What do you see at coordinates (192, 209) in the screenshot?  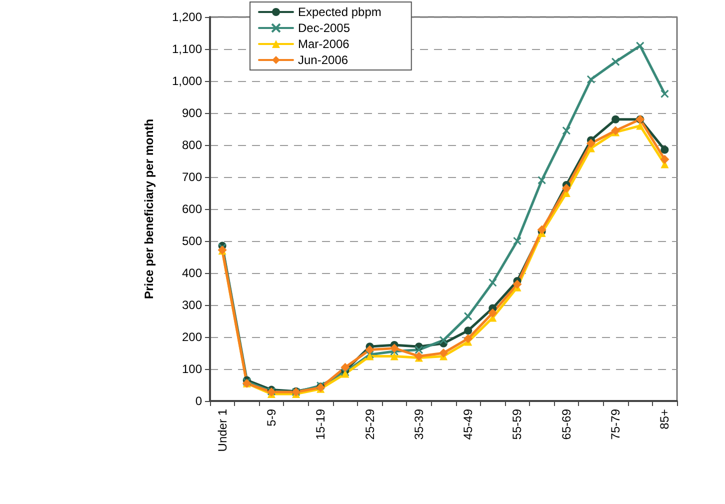 I see `y-tick-label: 600` at bounding box center [192, 209].